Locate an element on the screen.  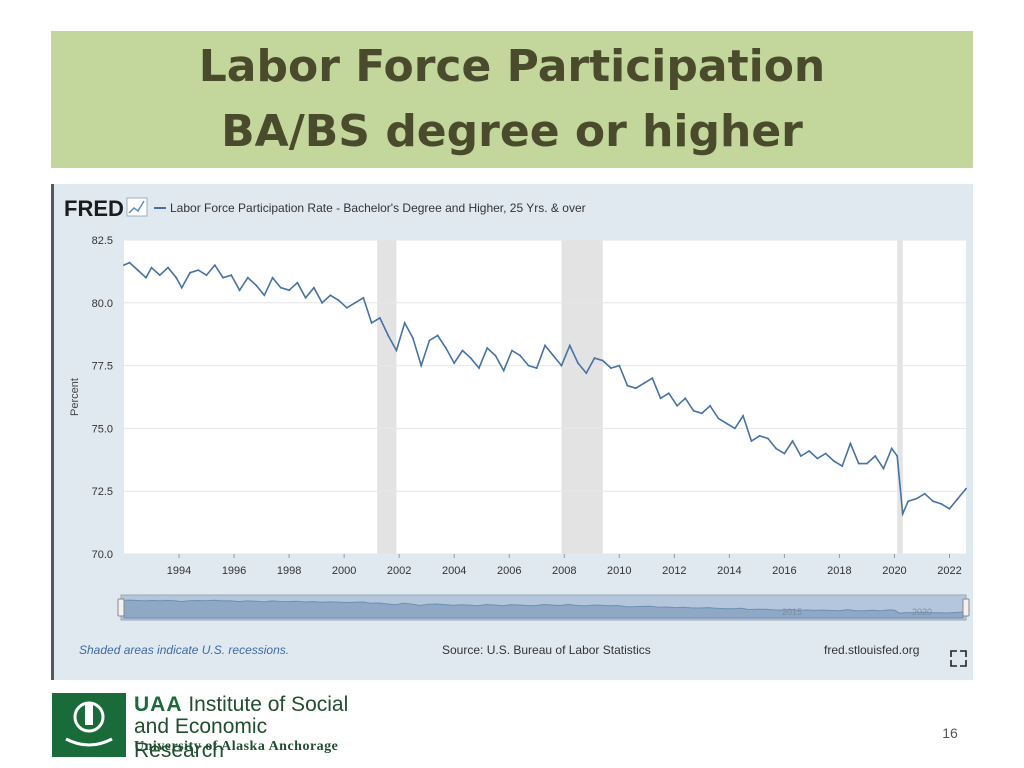
x-tick-label: 2020 is located at coordinates (894, 571).